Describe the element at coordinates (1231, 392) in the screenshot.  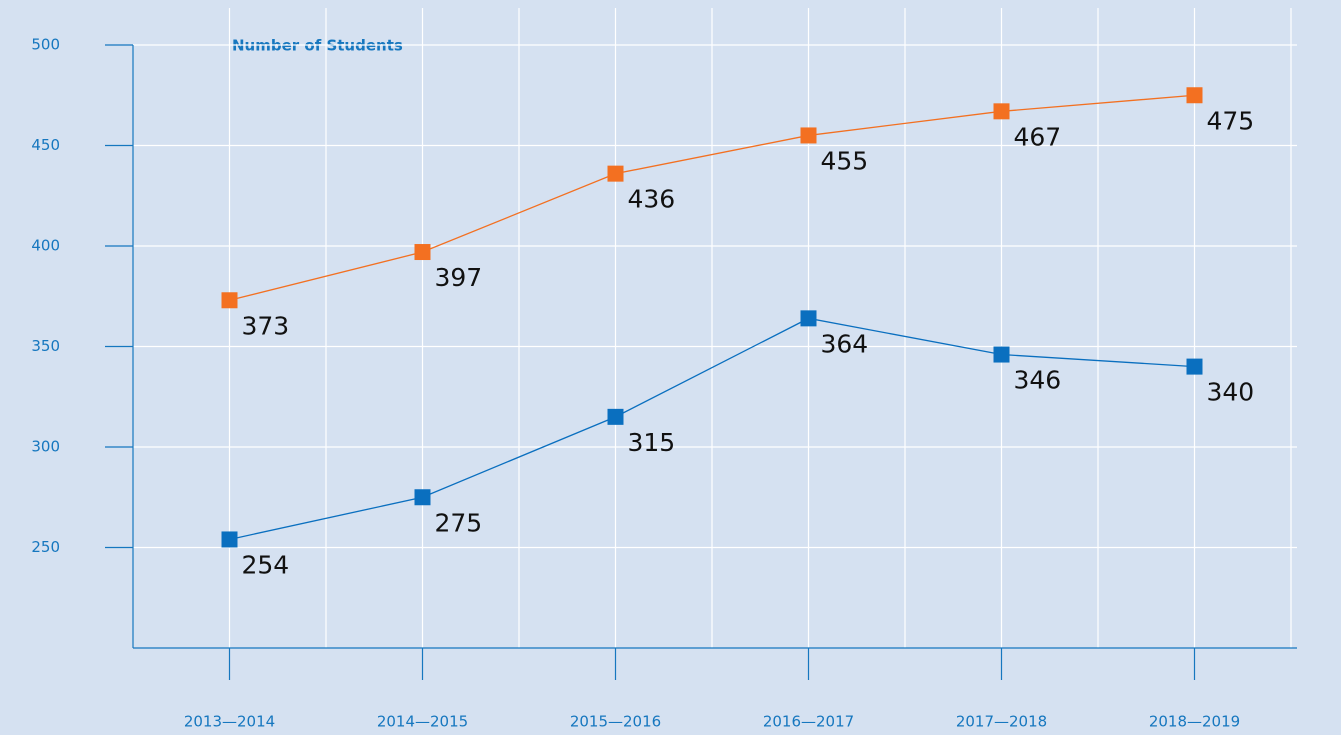
I see `value-label: 340` at that location.